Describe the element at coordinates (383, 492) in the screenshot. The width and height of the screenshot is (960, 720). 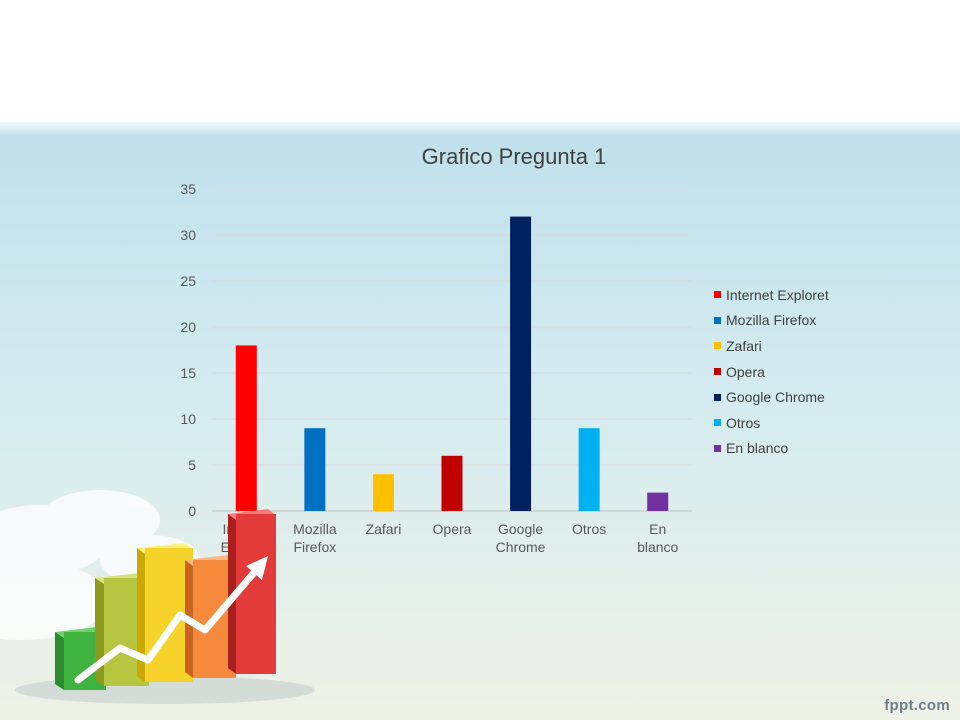
I see `bar-zafari` at that location.